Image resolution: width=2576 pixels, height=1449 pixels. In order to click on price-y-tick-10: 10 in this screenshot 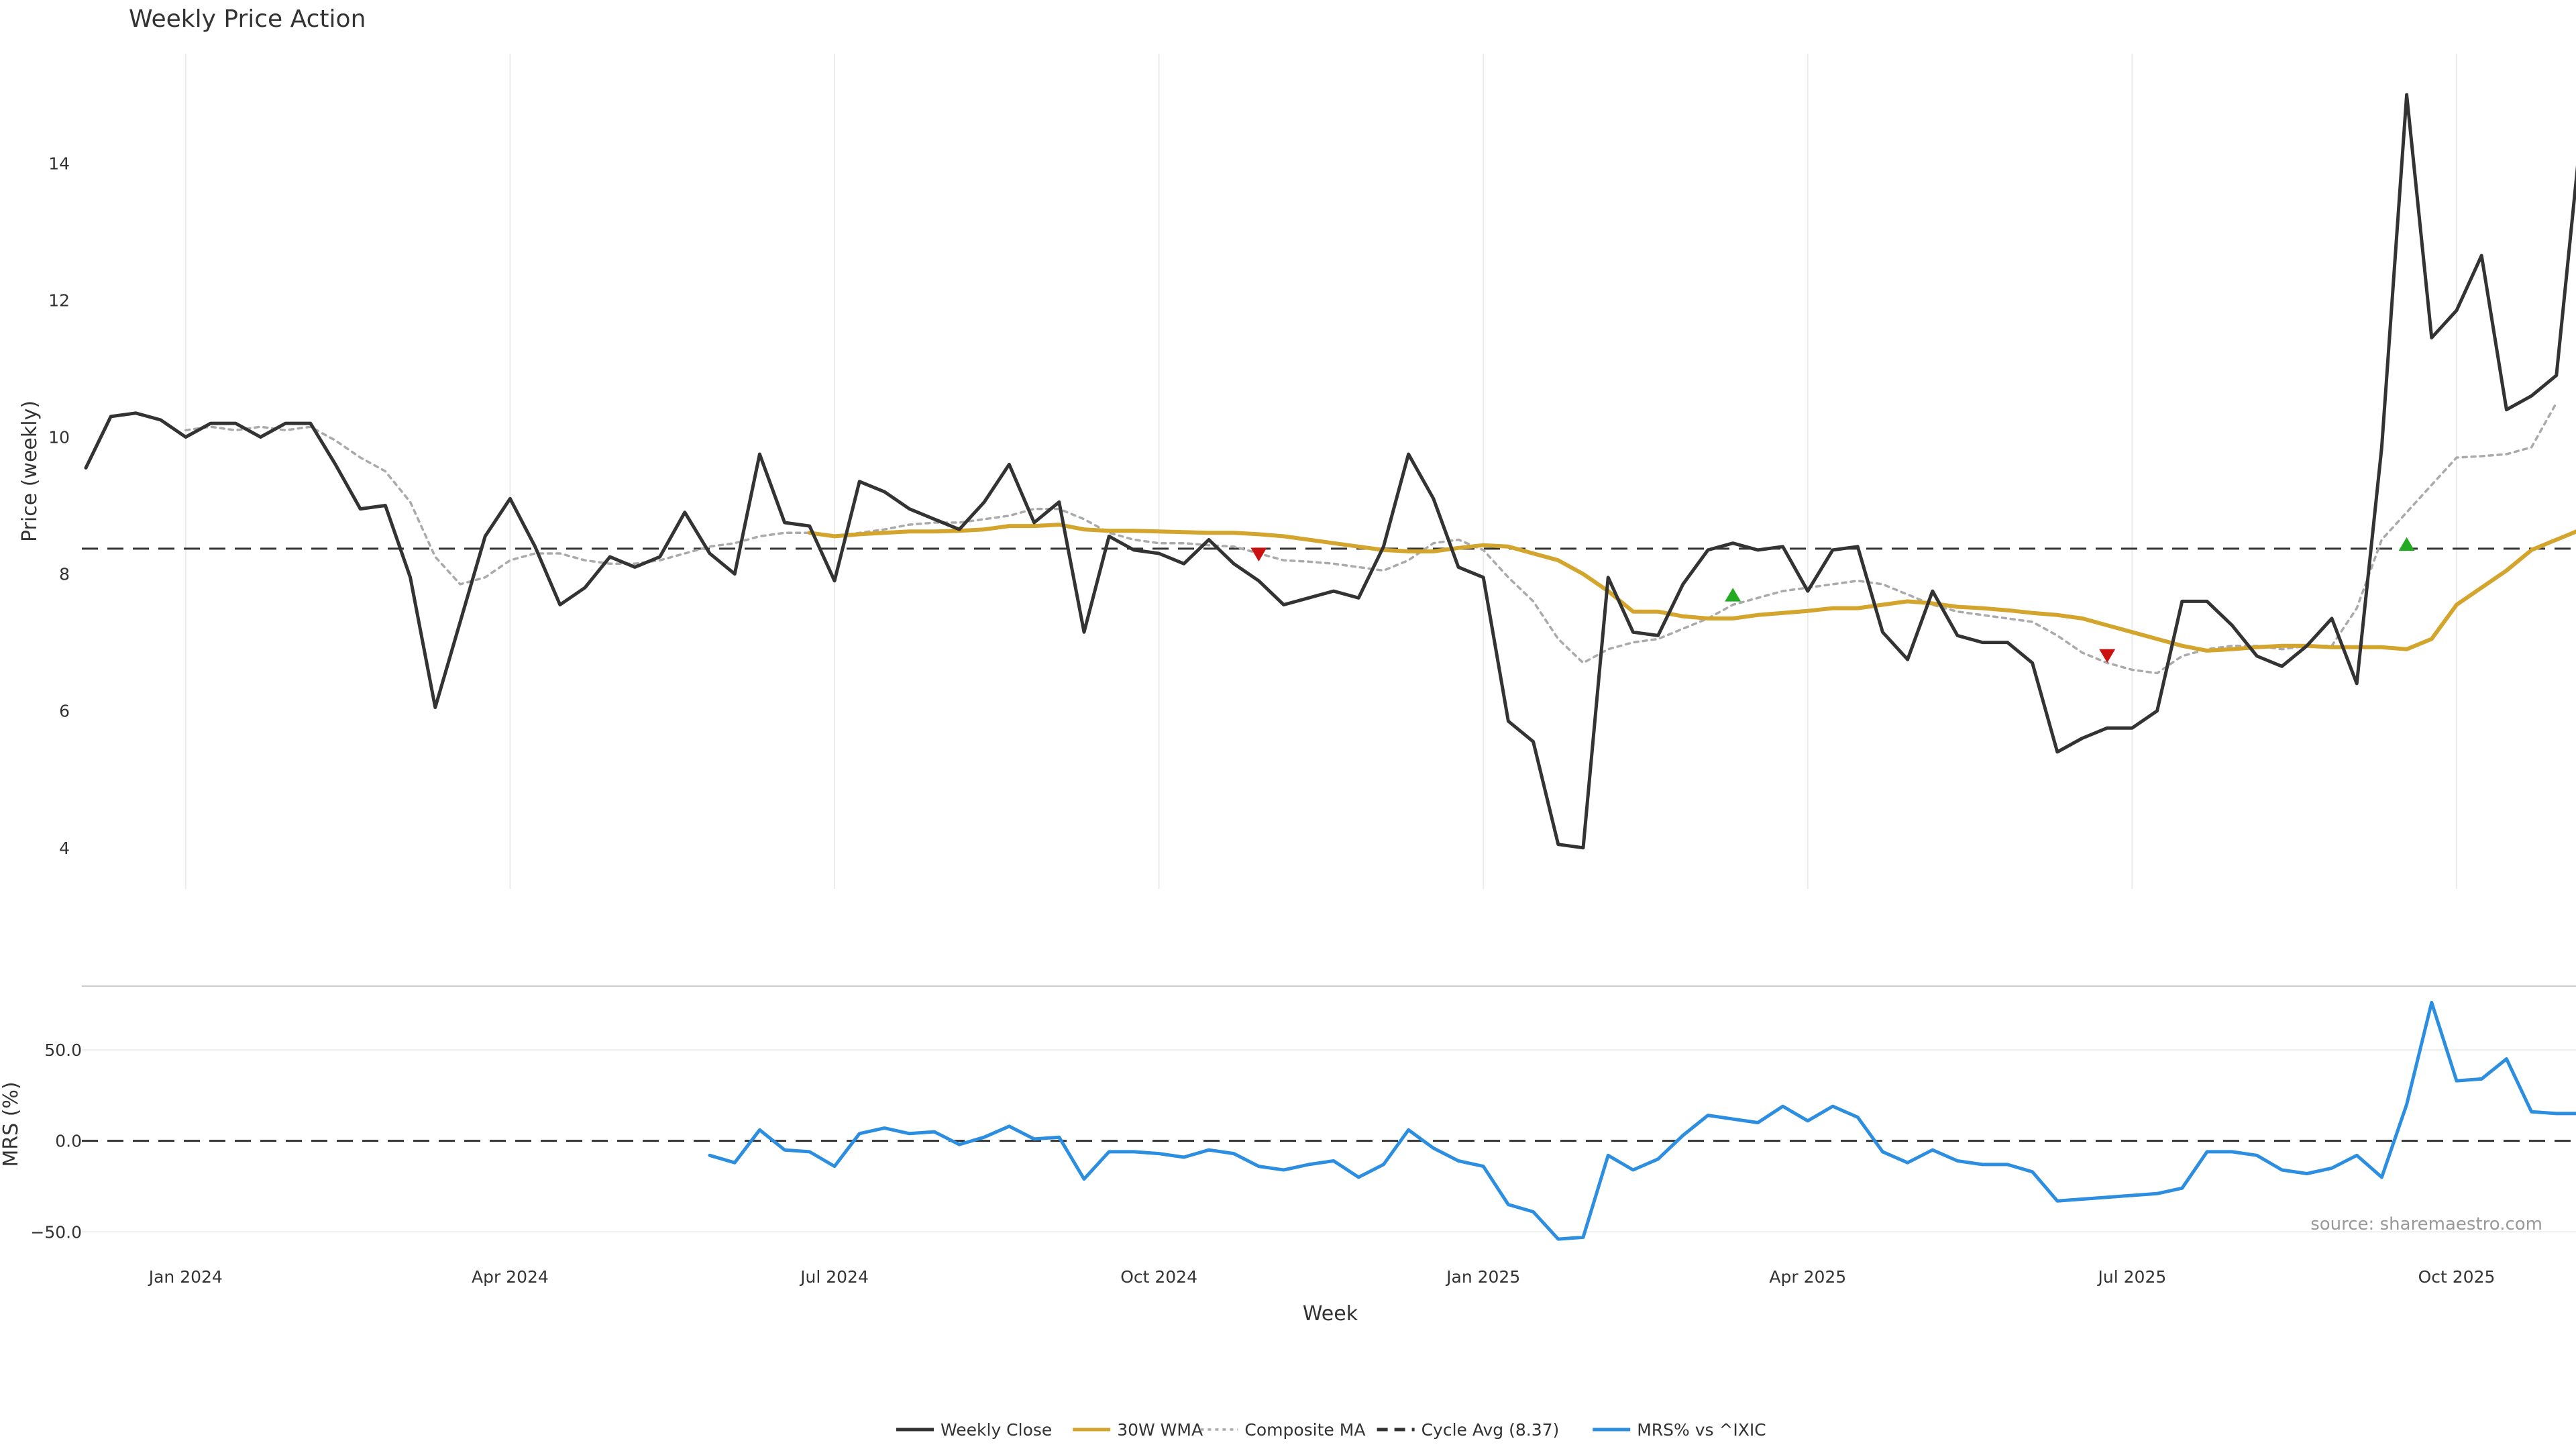, I will do `click(59, 437)`.